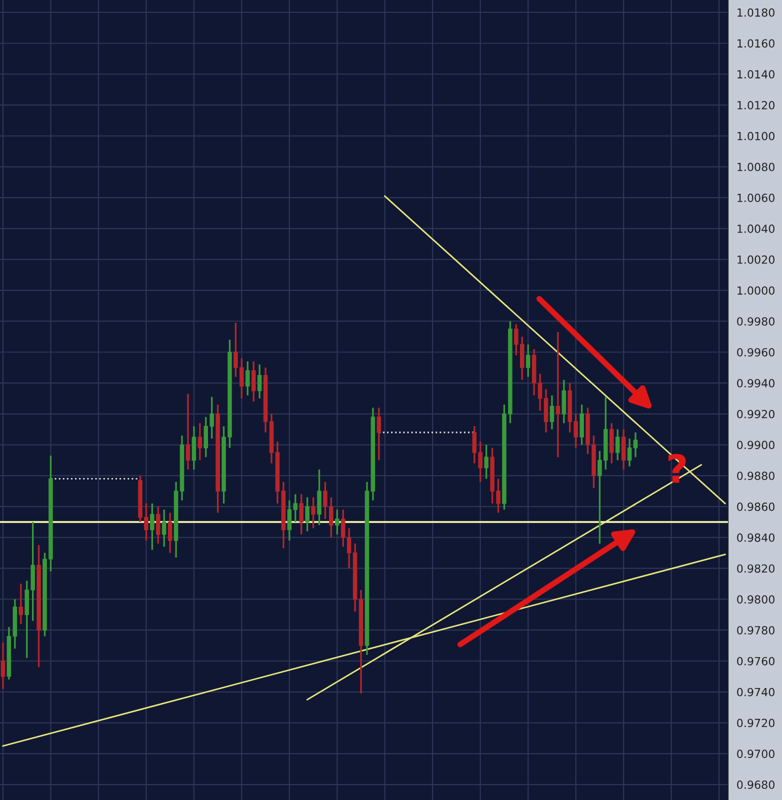 Image resolution: width=782 pixels, height=800 pixels. I want to click on y-tick-label: 0.9740, so click(755, 692).